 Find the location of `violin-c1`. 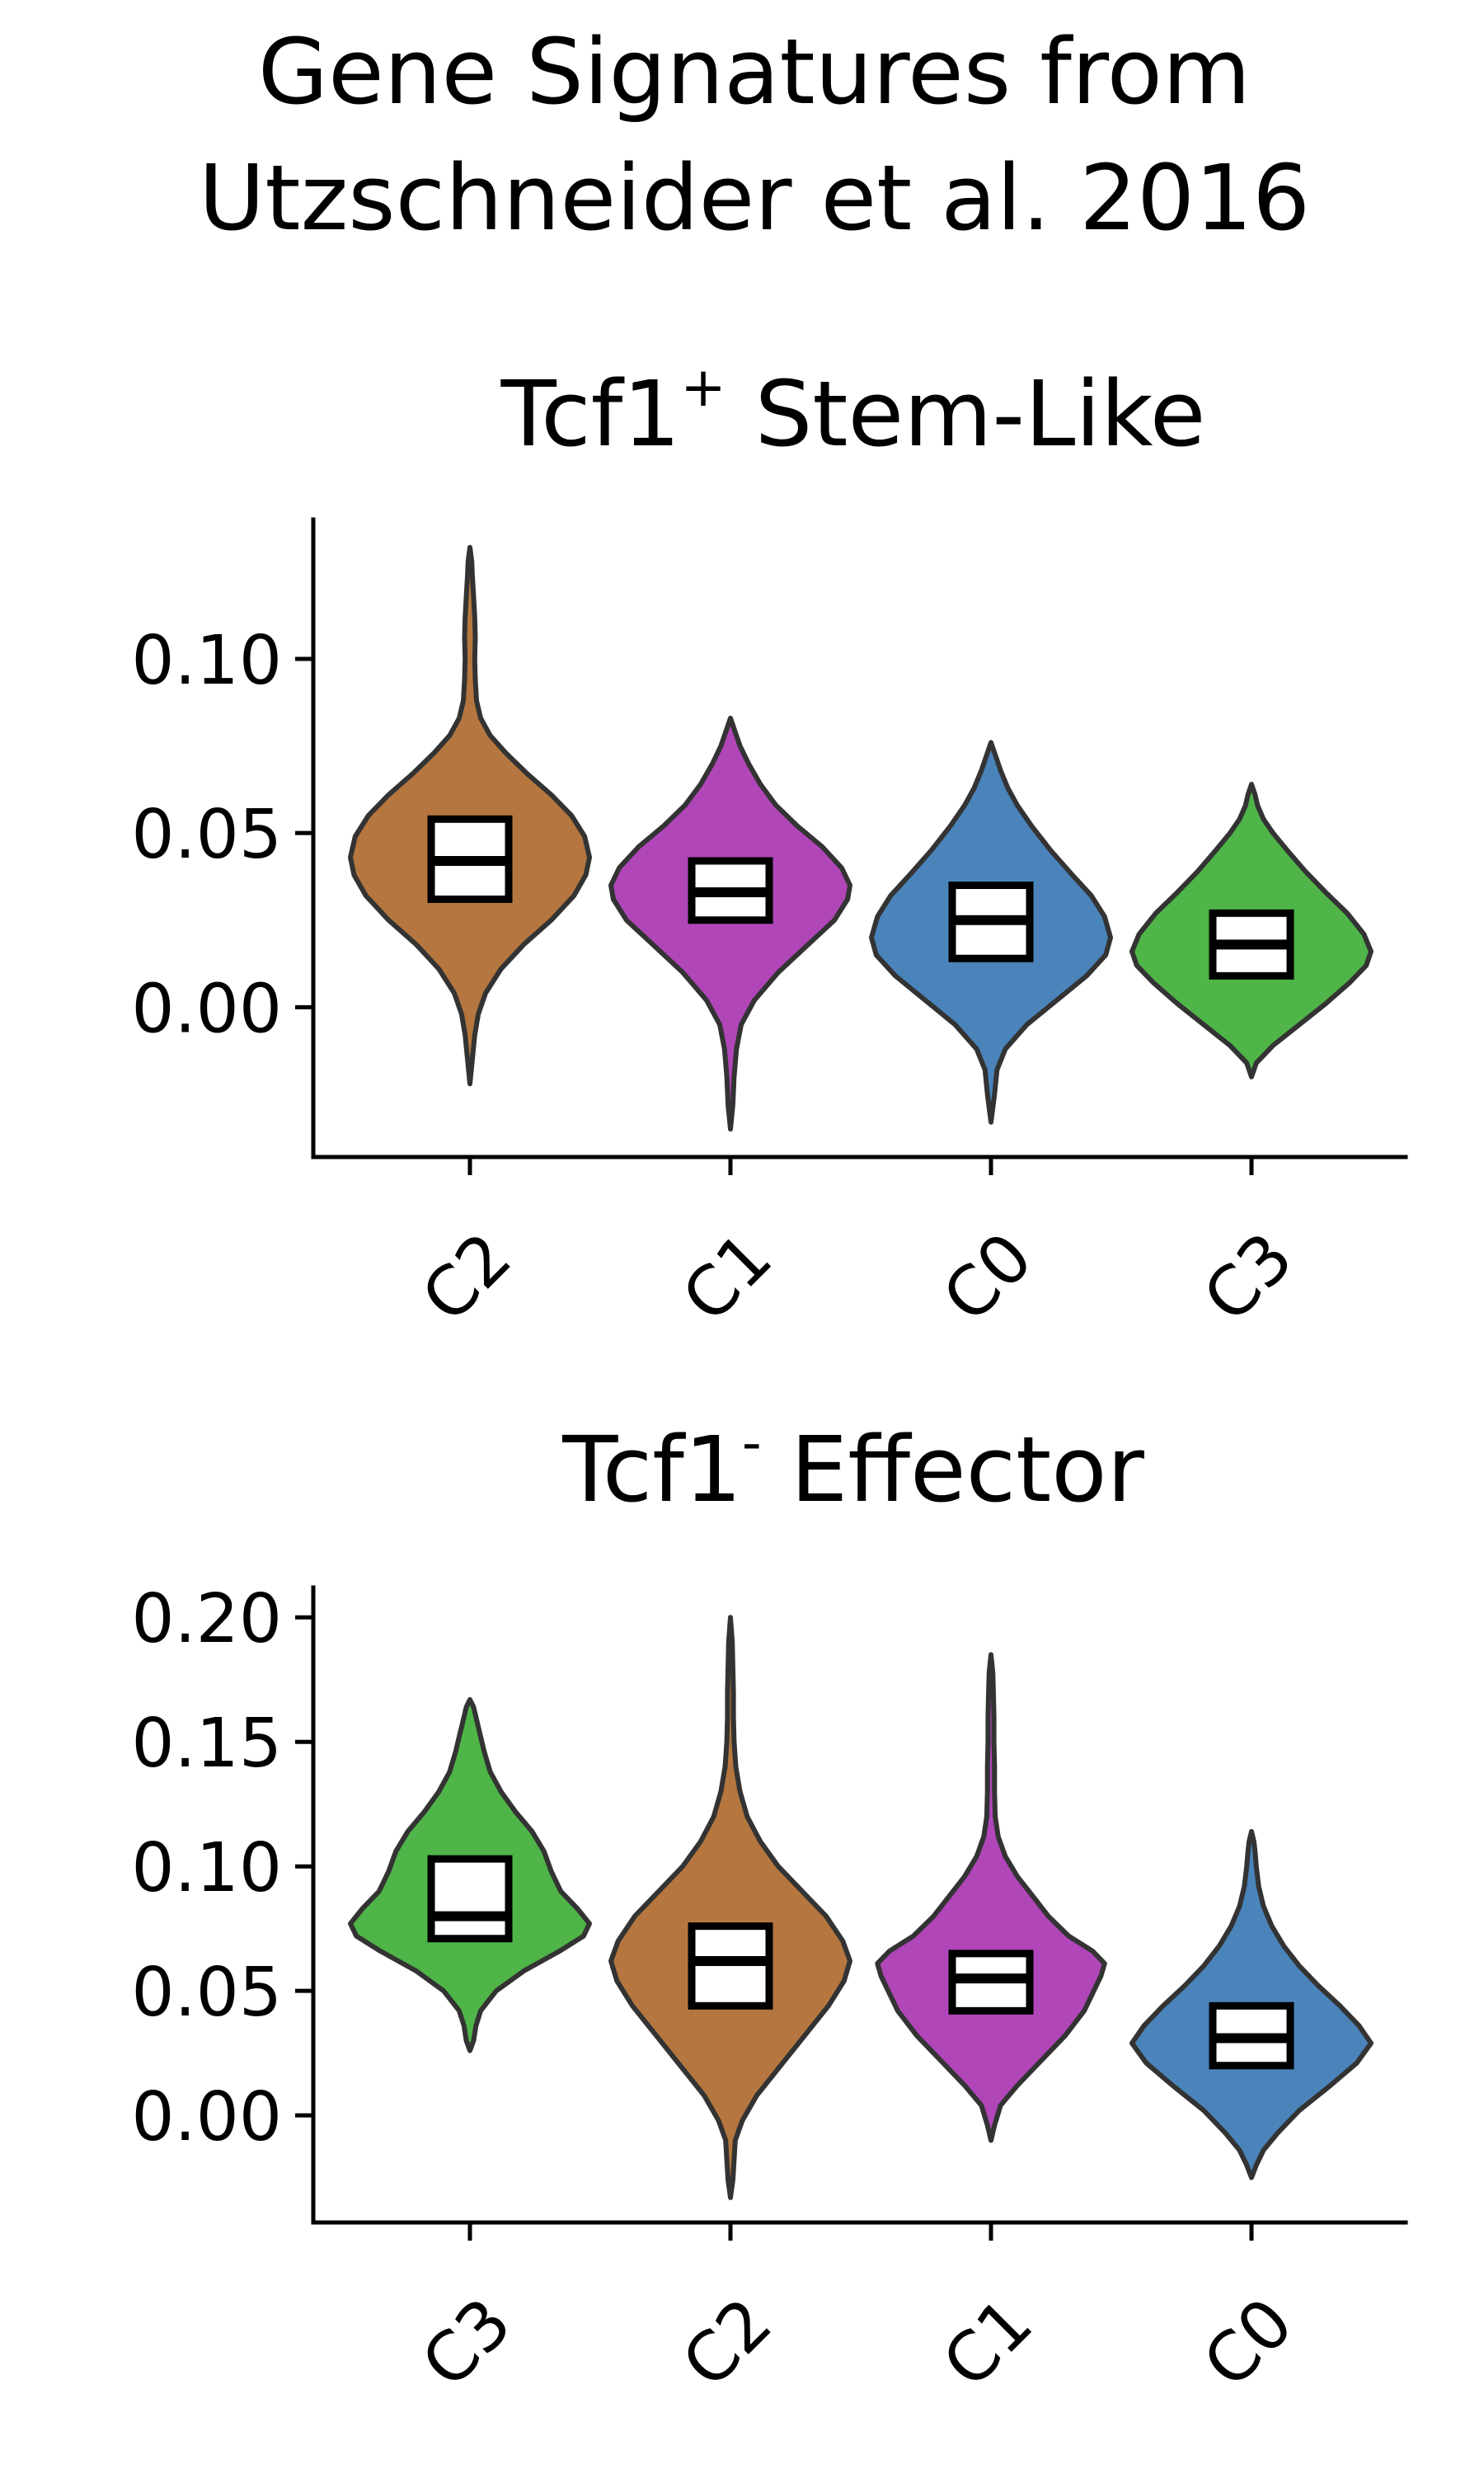

violin-c1 is located at coordinates (991, 1897).